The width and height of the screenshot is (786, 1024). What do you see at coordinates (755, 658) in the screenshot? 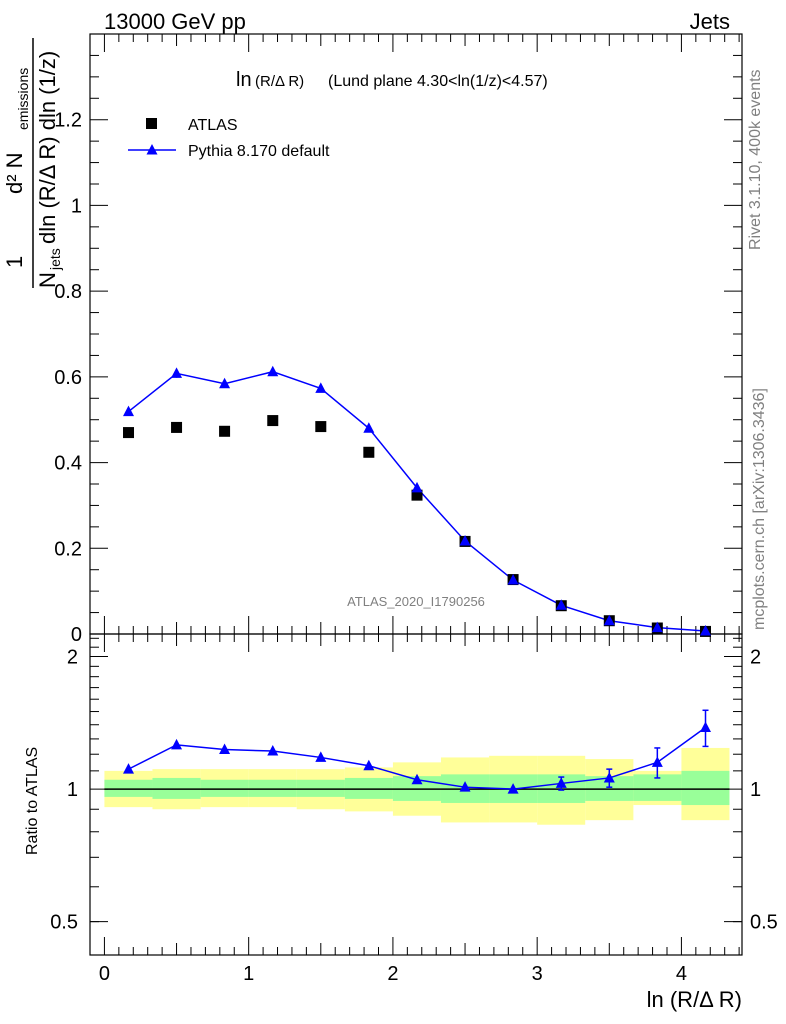
I see `ratio-y-tick-label-right: 2` at bounding box center [755, 658].